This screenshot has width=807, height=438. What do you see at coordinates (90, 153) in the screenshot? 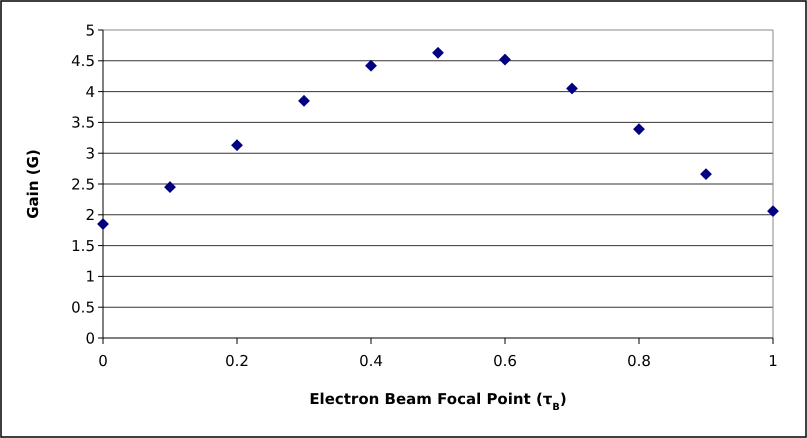
I see `y-tick-label: 3` at bounding box center [90, 153].